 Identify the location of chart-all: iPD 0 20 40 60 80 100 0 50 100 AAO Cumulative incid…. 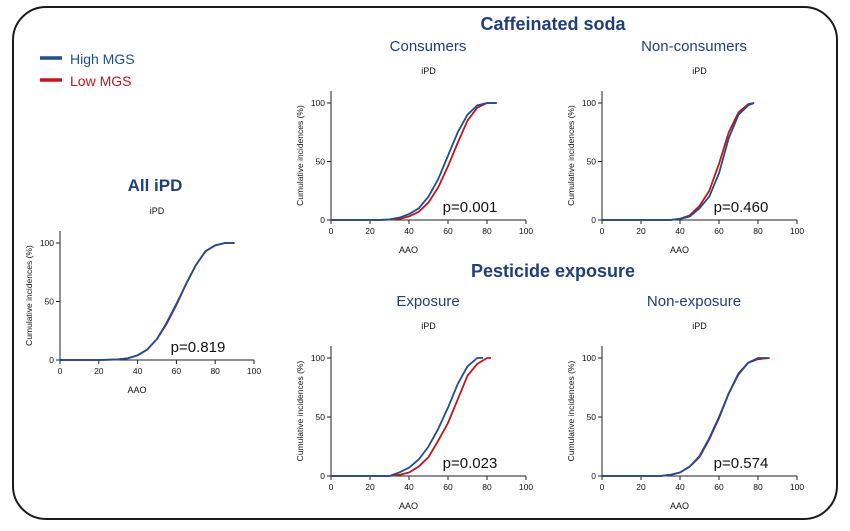
(142, 300).